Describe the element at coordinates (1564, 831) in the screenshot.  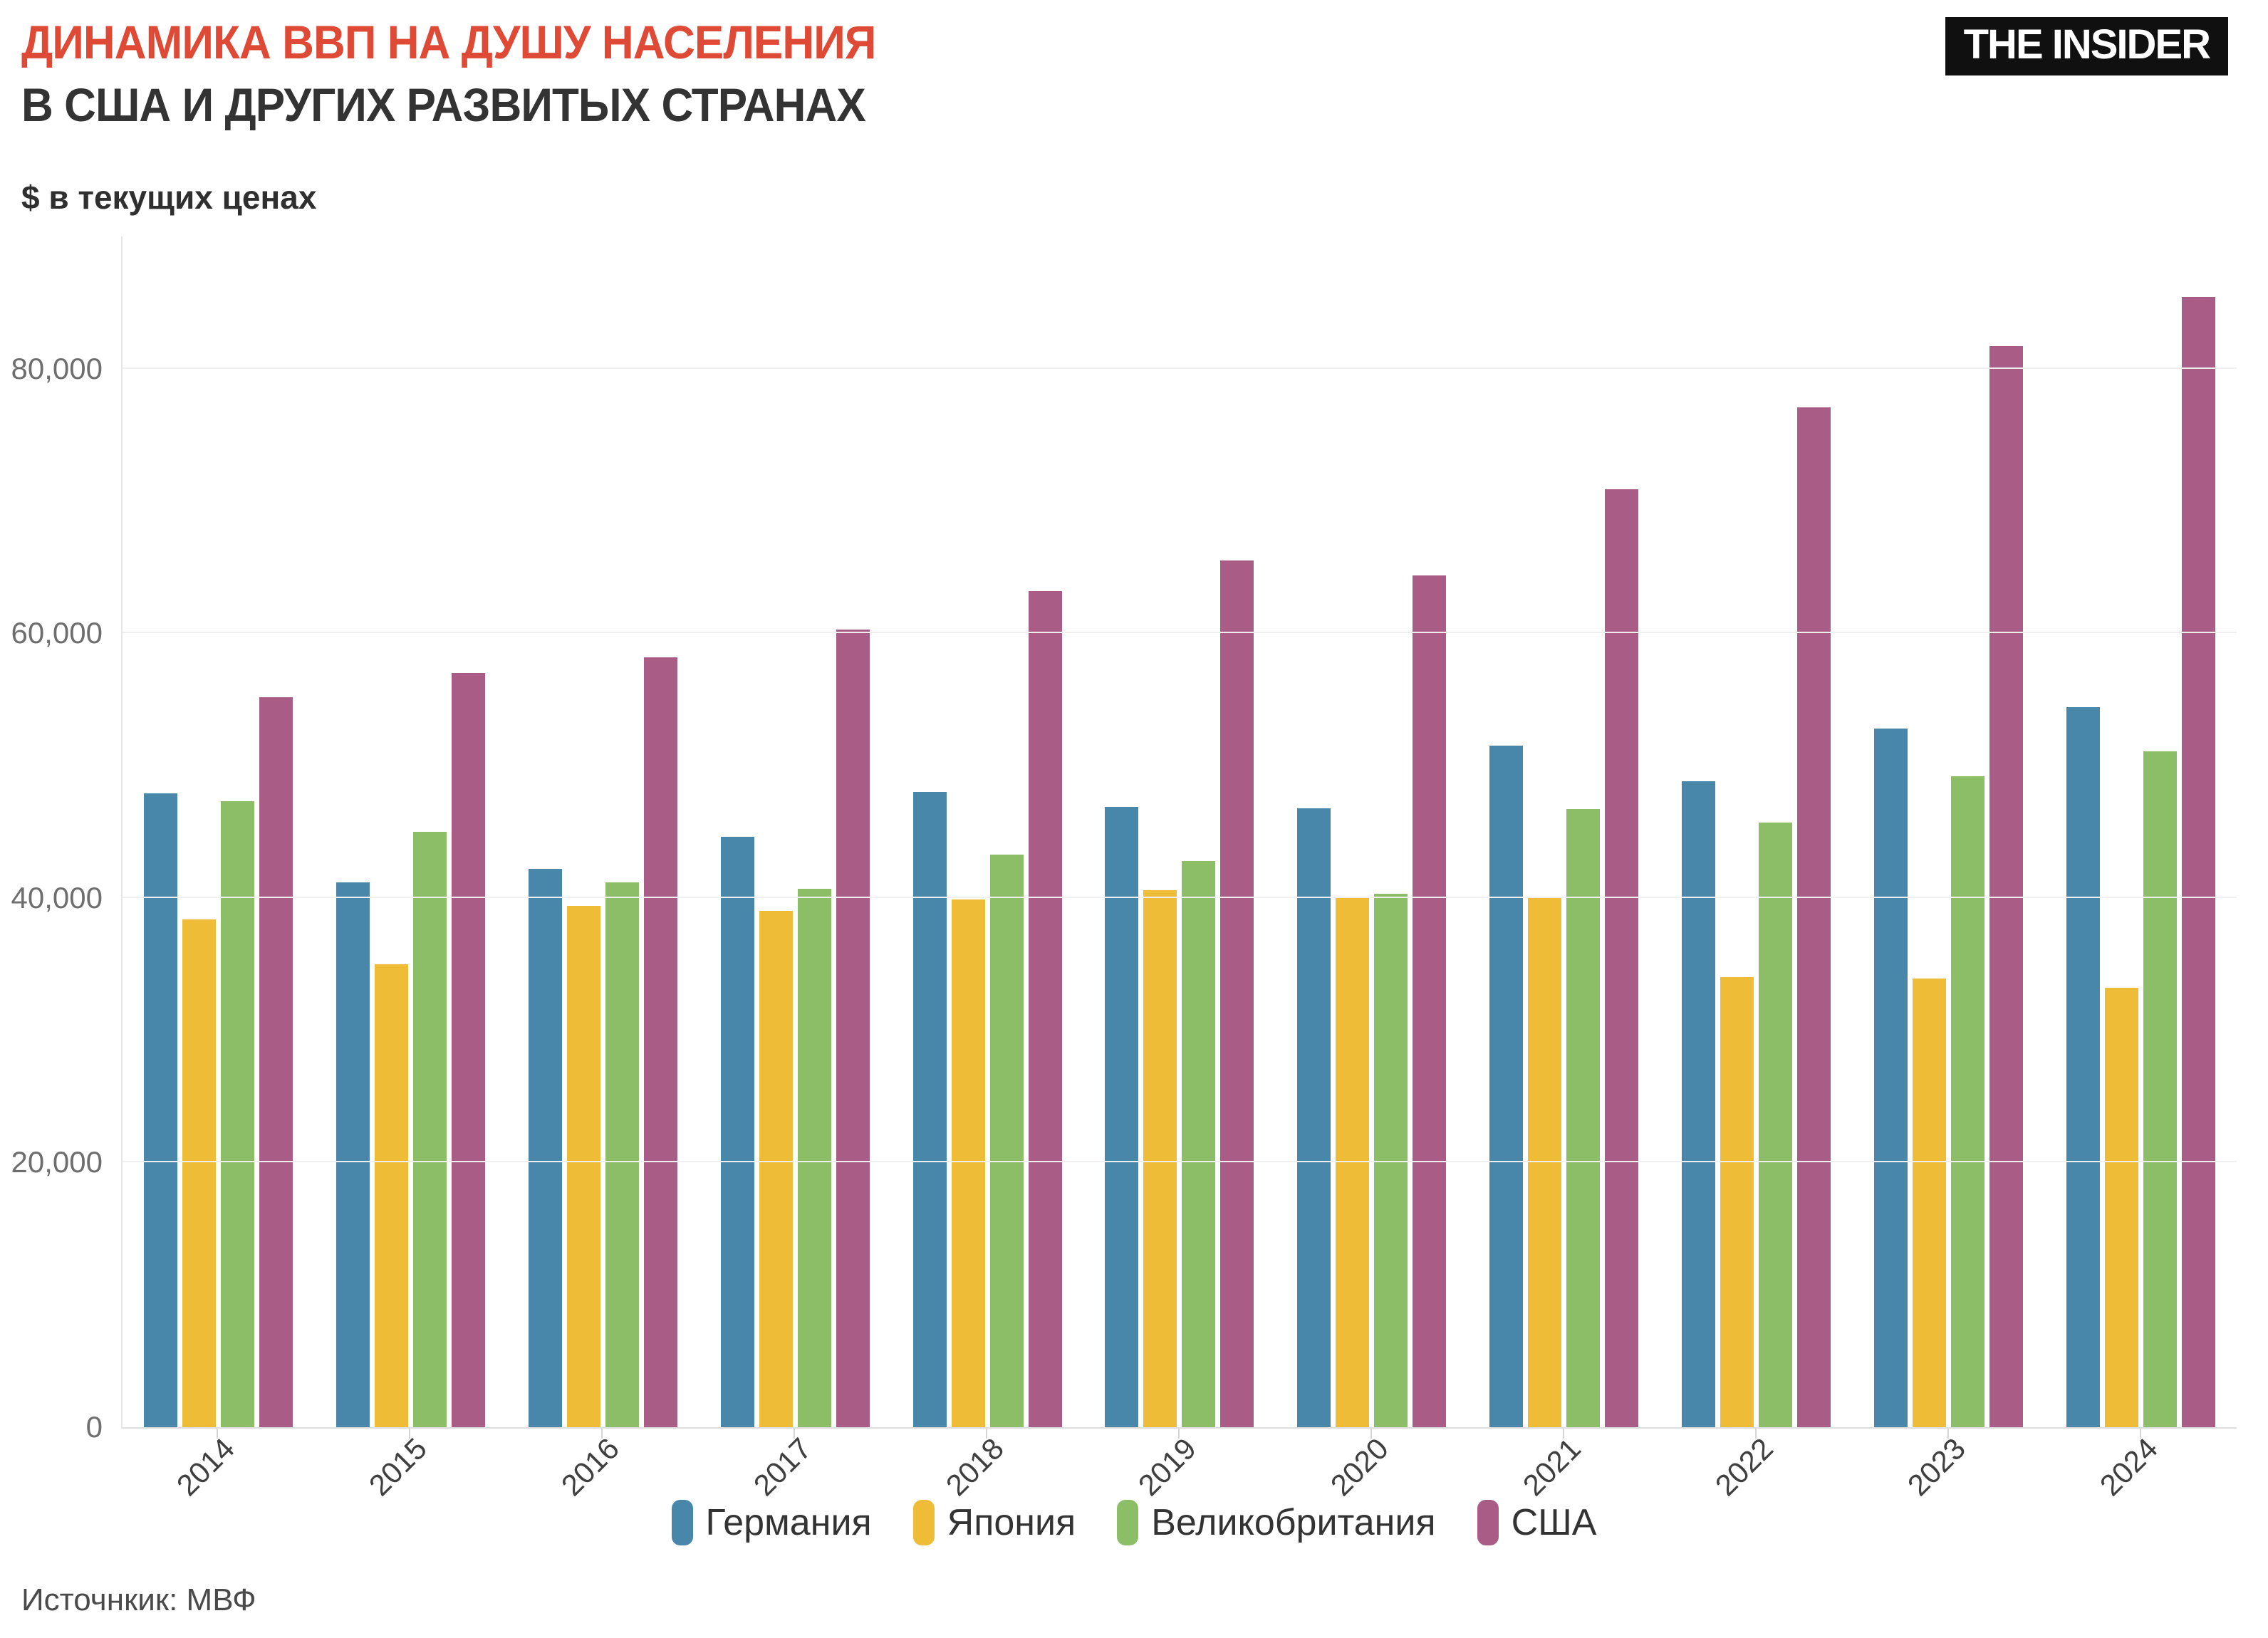
I see `bar-group-2021` at that location.